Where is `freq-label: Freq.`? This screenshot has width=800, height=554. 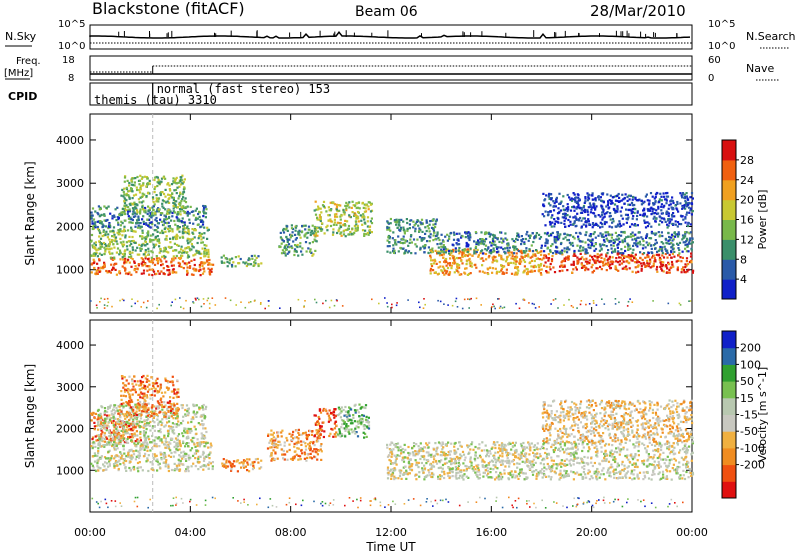 freq-label: Freq. is located at coordinates (28, 61).